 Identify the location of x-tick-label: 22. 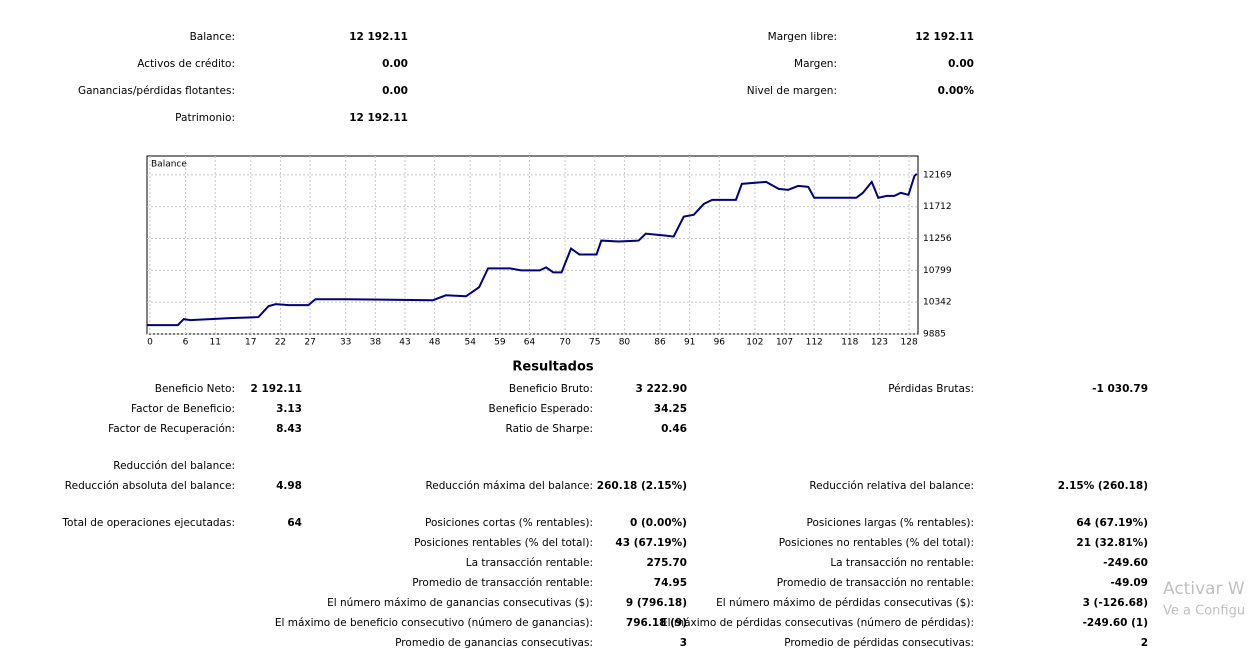
(280, 343).